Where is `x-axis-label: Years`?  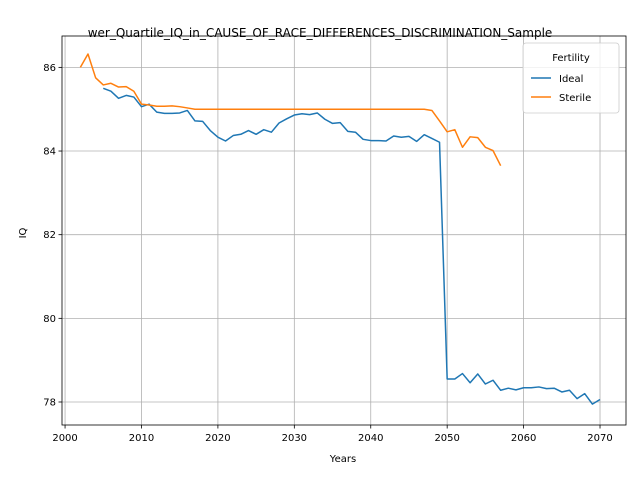
x-axis-label: Years is located at coordinates (342, 459).